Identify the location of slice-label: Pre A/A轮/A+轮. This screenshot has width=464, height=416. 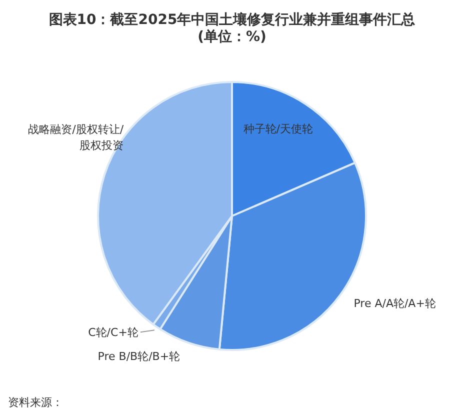
(395, 303).